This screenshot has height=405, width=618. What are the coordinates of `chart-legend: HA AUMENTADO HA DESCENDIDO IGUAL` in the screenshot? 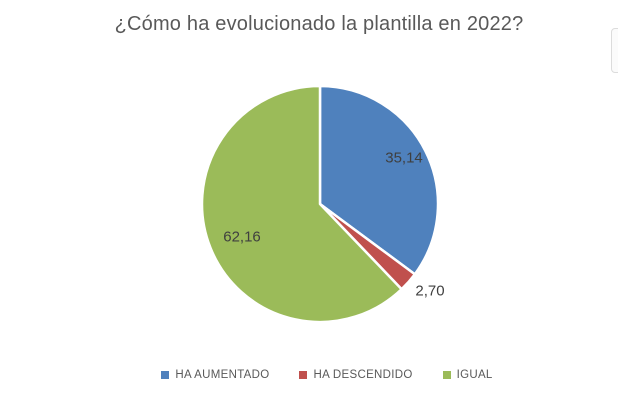 It's located at (318, 375).